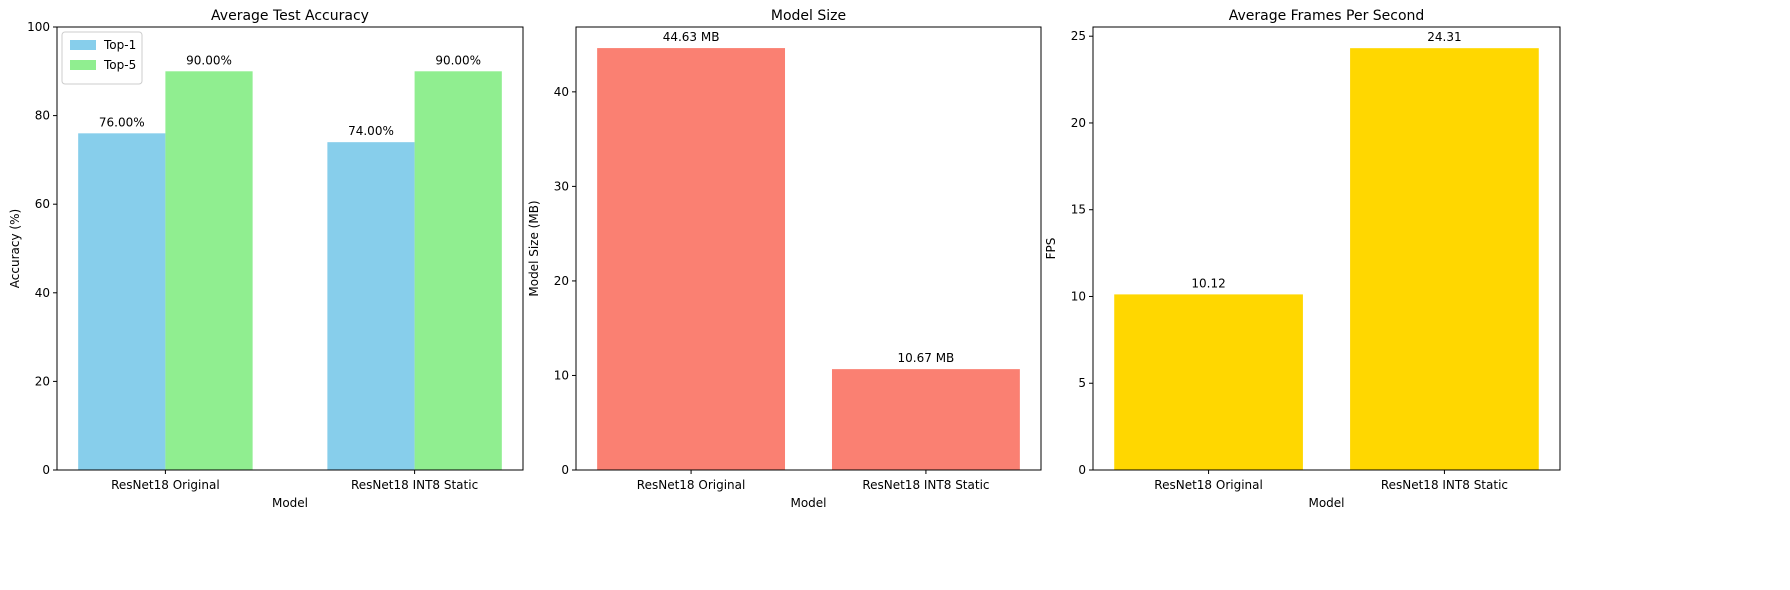  I want to click on y-tick-label: 15, so click(1078, 210).